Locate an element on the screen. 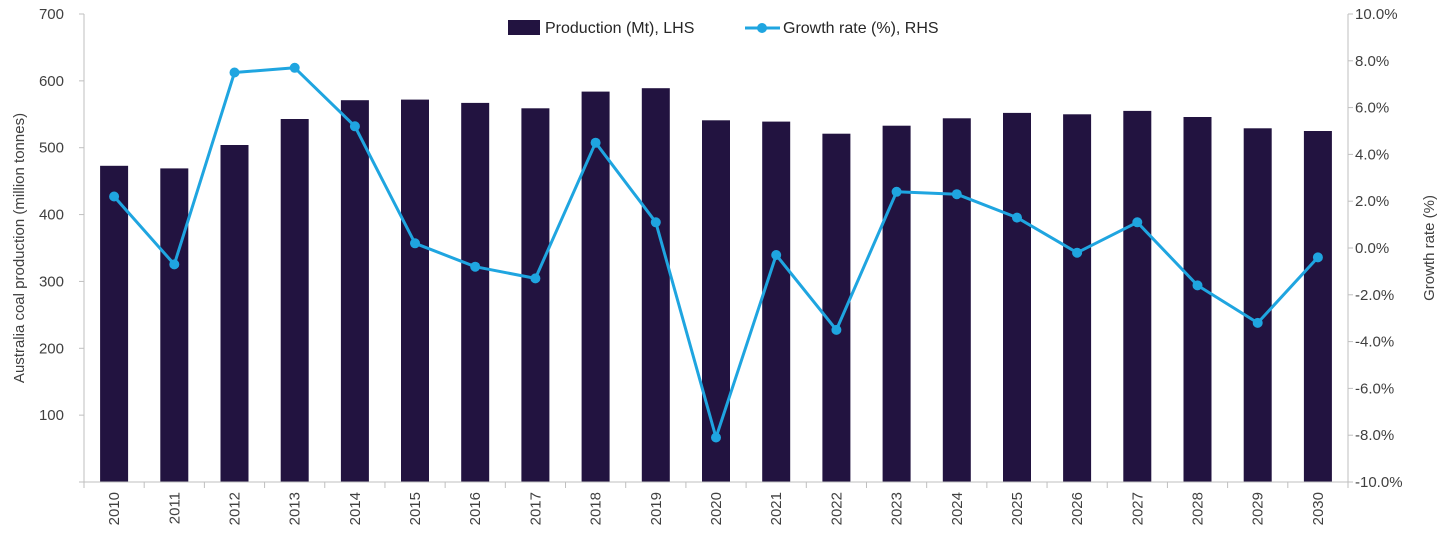 The width and height of the screenshot is (1440, 554). x-tick-label: 2023 is located at coordinates (897, 508).